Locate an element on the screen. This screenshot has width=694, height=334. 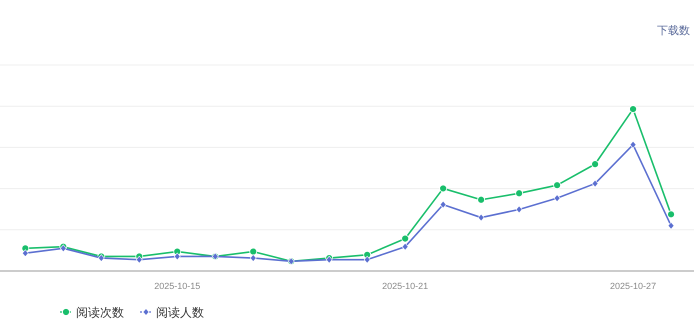
legend-item: 阅读人数 is located at coordinates (172, 313).